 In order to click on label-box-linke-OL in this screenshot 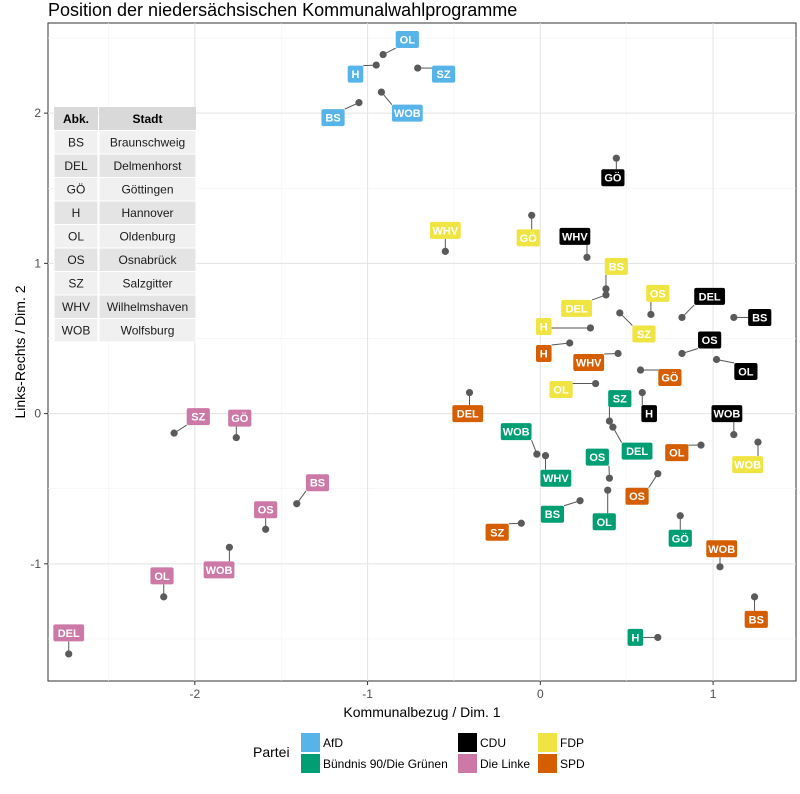, I will do `click(162, 576)`.